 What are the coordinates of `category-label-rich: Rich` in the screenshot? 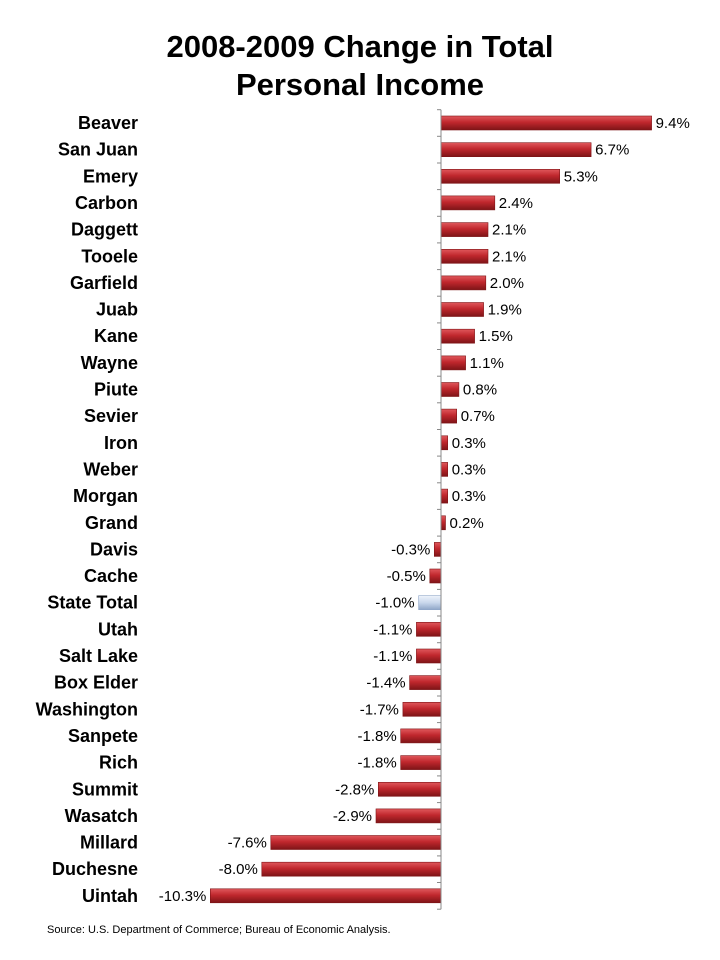 It's located at (118, 763).